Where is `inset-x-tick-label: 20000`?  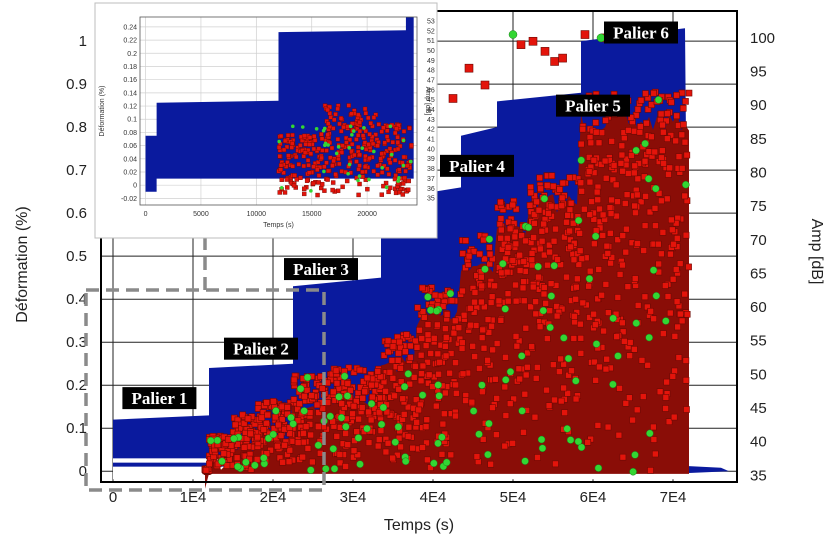 inset-x-tick-label: 20000 is located at coordinates (367, 214).